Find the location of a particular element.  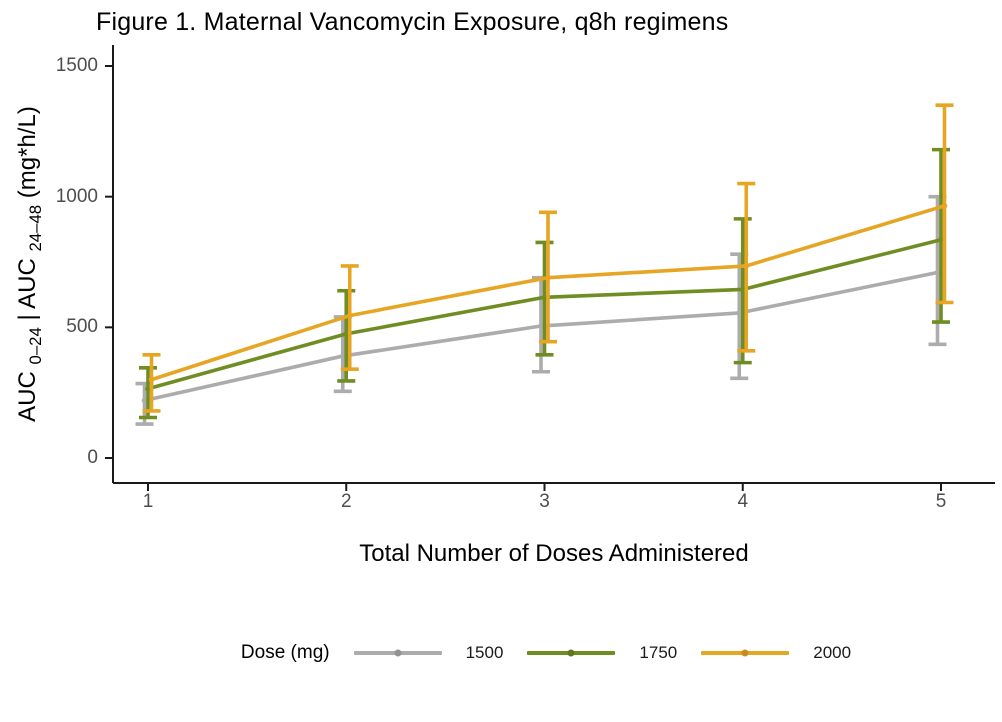

x-tick-label: 5 is located at coordinates (941, 501).